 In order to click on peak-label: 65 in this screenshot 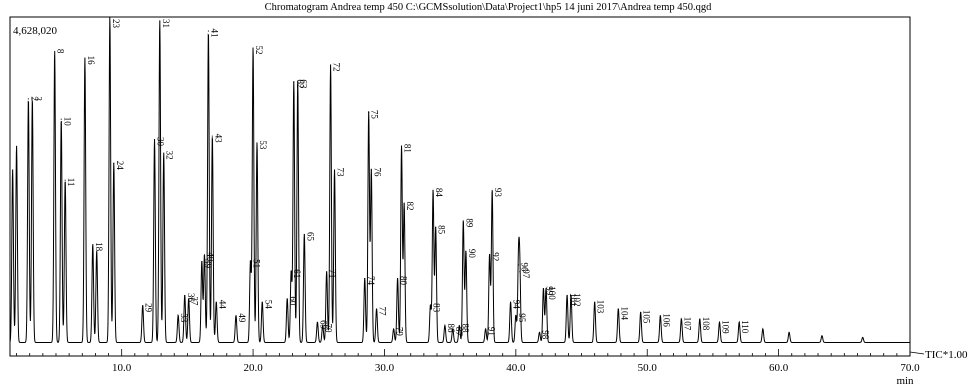, I will do `click(310, 237)`.